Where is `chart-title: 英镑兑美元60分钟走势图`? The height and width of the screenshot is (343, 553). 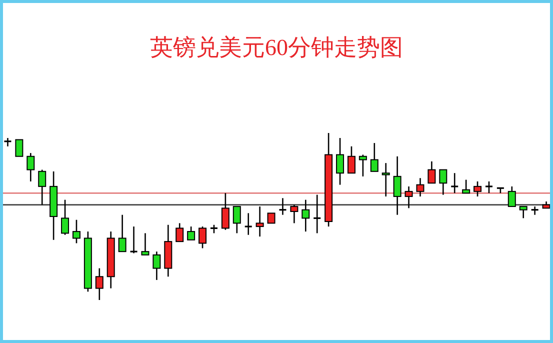
chart-title: 英镑兑美元60分钟走势图 is located at coordinates (276, 47).